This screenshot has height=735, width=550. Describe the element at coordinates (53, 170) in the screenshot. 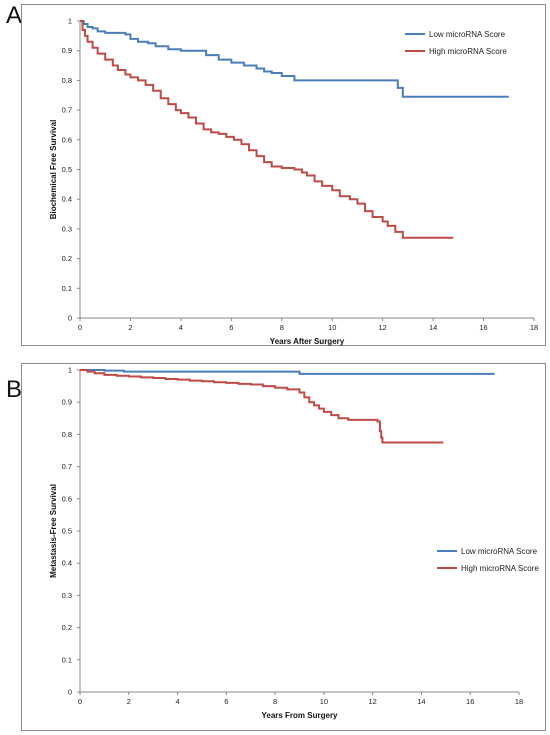

I see `y-axis-title: Biochemical Free Survival` at that location.